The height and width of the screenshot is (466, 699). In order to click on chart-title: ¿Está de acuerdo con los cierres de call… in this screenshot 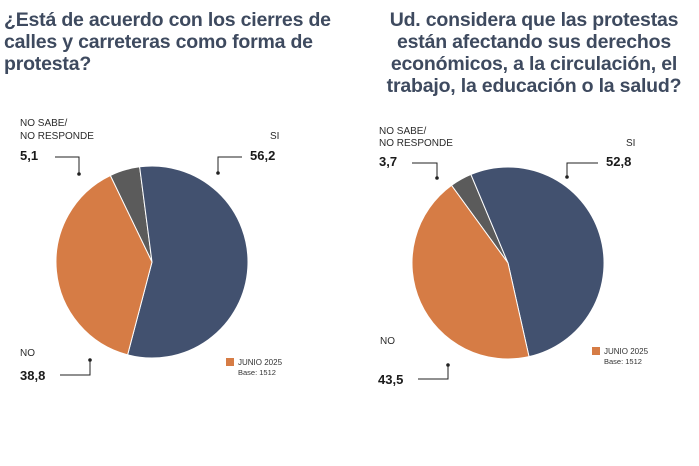, I will do `click(167, 42)`.